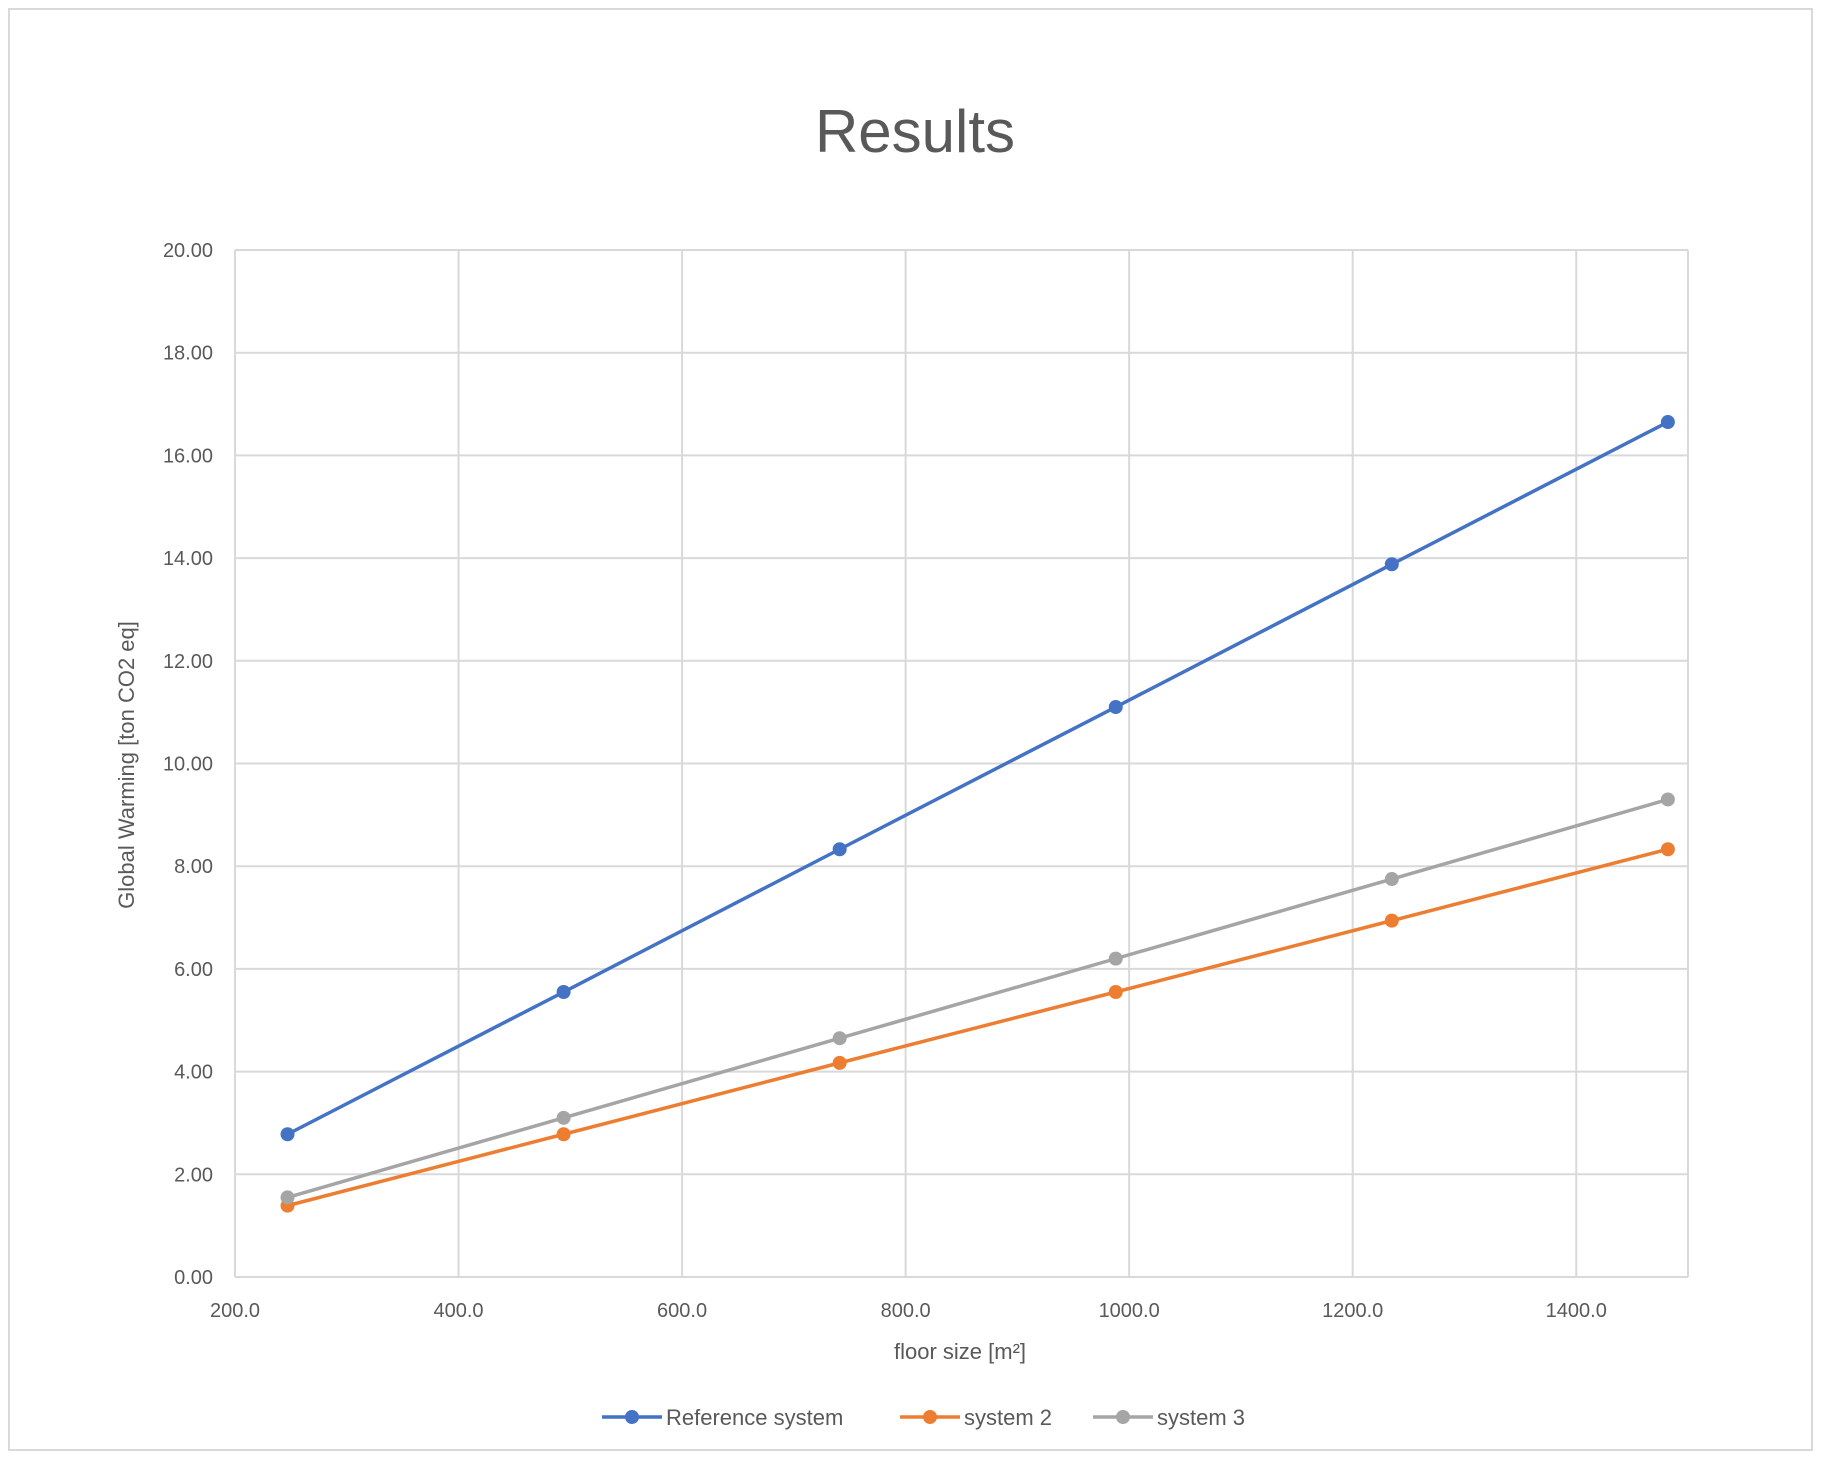 This screenshot has height=1461, width=1823. Describe the element at coordinates (1576, 1311) in the screenshot. I see `x-tick-label: 1400.0` at that location.